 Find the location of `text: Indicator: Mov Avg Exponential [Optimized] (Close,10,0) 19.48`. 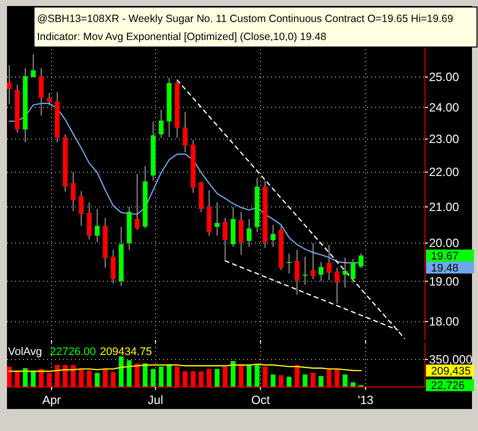

text: Indicator: Mov Avg Exponential [Optimized] (Close,10,0) 19.48 is located at coordinates (181, 37).